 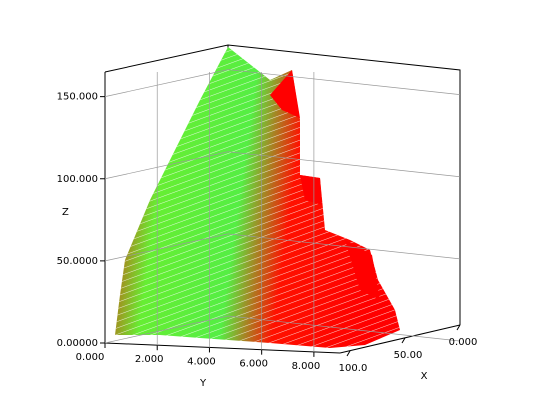 What do you see at coordinates (65, 212) in the screenshot?
I see `z-axis-label: Z` at bounding box center [65, 212].